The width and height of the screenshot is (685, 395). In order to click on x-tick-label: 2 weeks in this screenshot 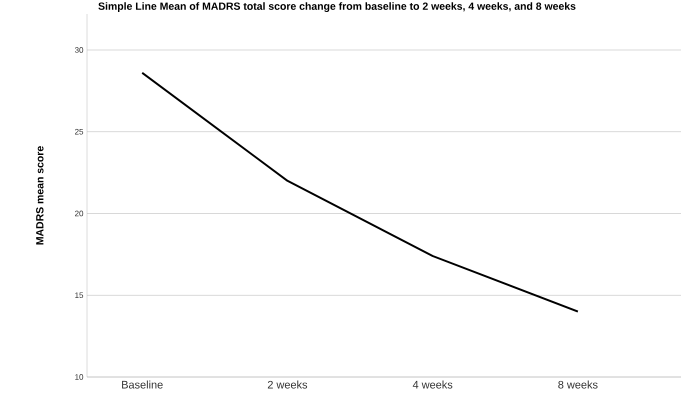, I will do `click(288, 384)`.